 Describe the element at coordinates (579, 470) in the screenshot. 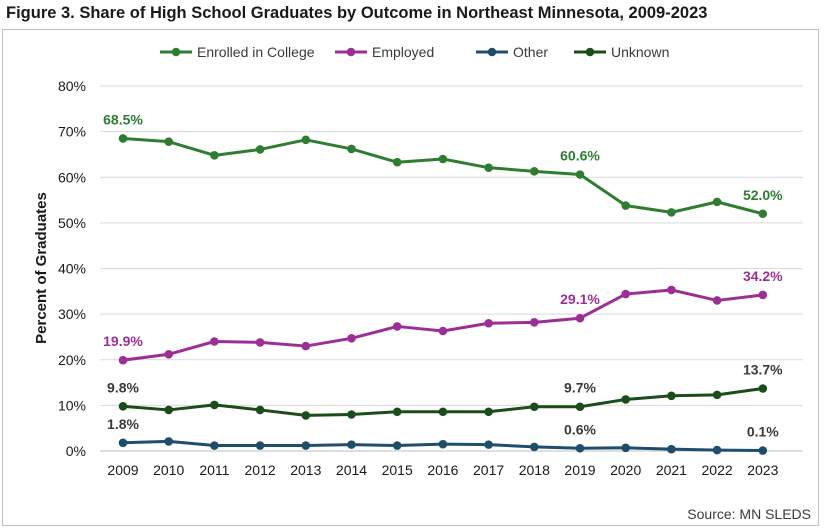

I see `x-tick-label: 2019` at that location.